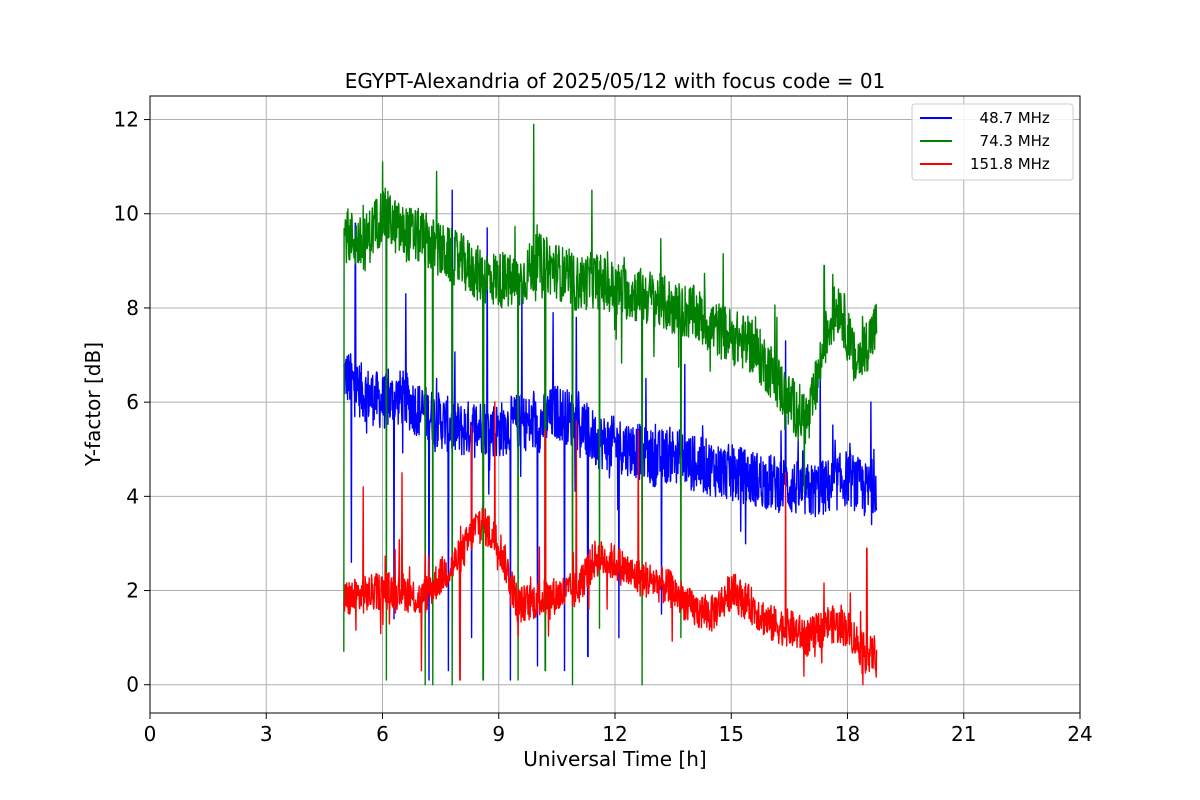 The height and width of the screenshot is (800, 1200). I want to click on y-tick-label: 2, so click(132, 591).